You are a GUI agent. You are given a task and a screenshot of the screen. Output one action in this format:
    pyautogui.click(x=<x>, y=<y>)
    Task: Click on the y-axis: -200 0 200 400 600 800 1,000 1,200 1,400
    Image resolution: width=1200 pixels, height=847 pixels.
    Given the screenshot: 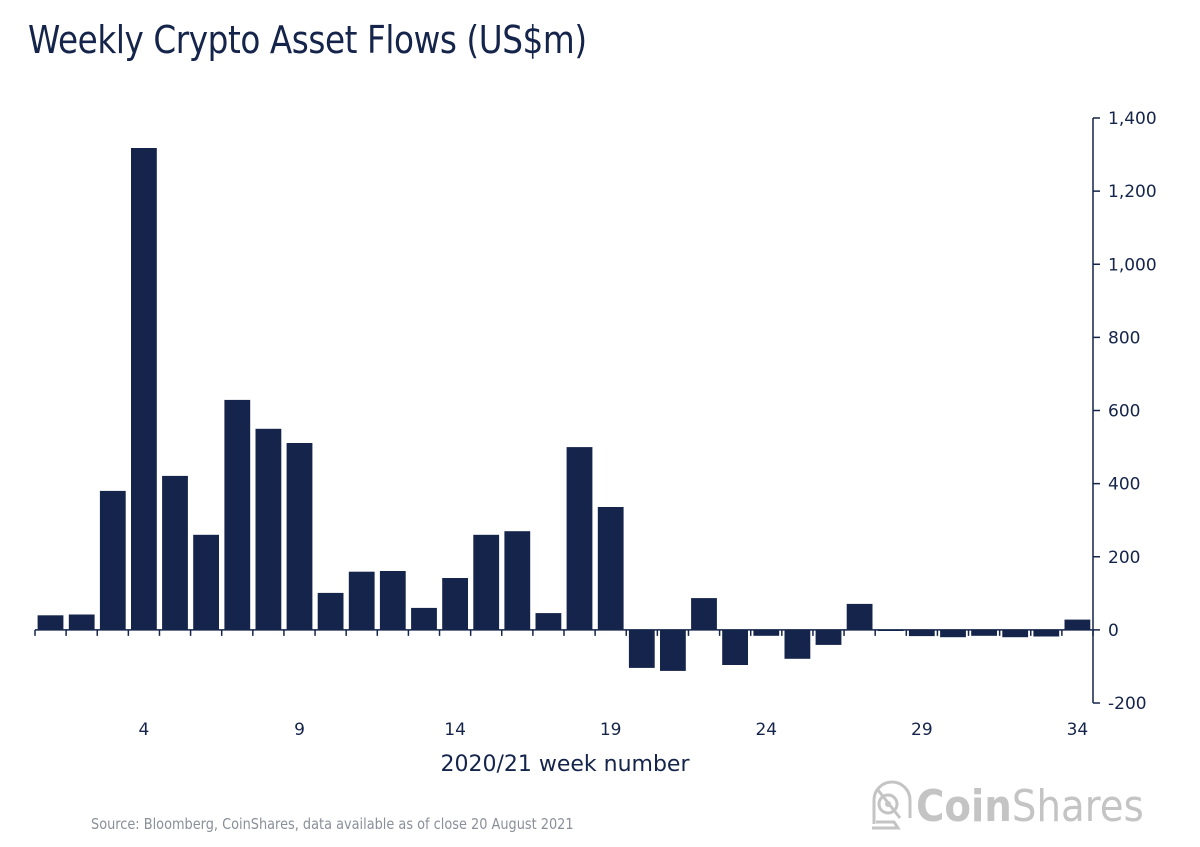 What is the action you would take?
    pyautogui.click(x=1124, y=411)
    